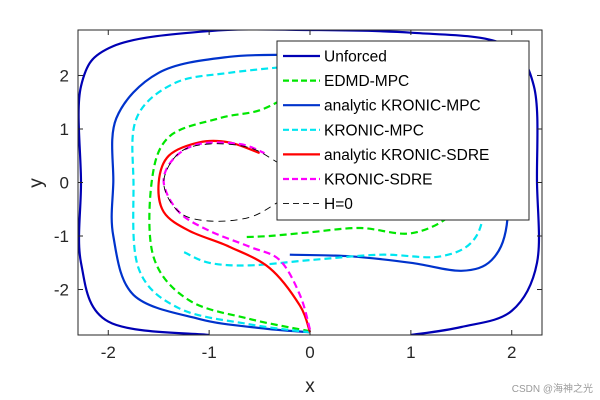 This screenshot has height=400, width=600. I want to click on legend-label-h-0: H=0, so click(338, 204).